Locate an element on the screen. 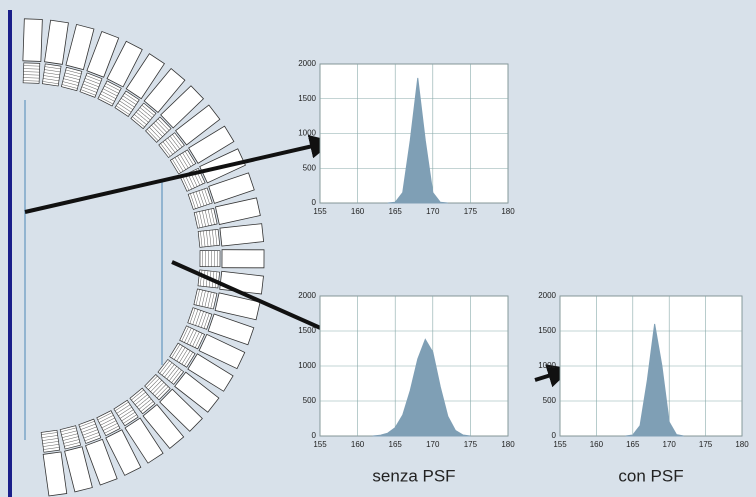 This screenshot has width=756, height=497. x-tick-label: 155 is located at coordinates (320, 211).